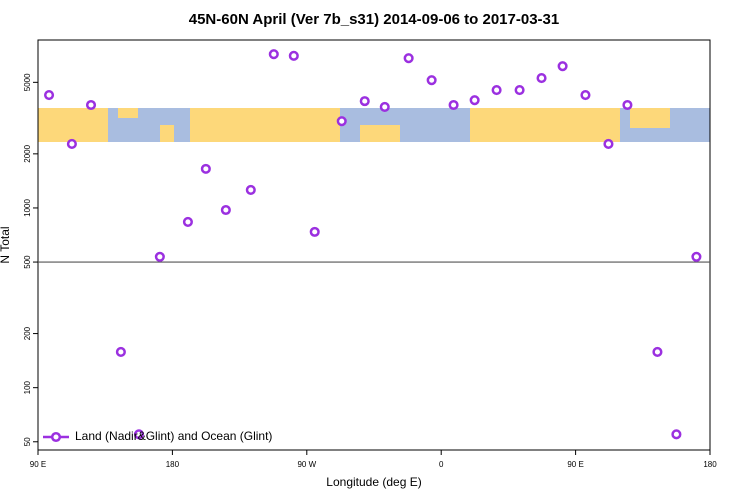 The height and width of the screenshot is (500, 750). I want to click on x-axis-label: Longitude (deg E), so click(373, 482).